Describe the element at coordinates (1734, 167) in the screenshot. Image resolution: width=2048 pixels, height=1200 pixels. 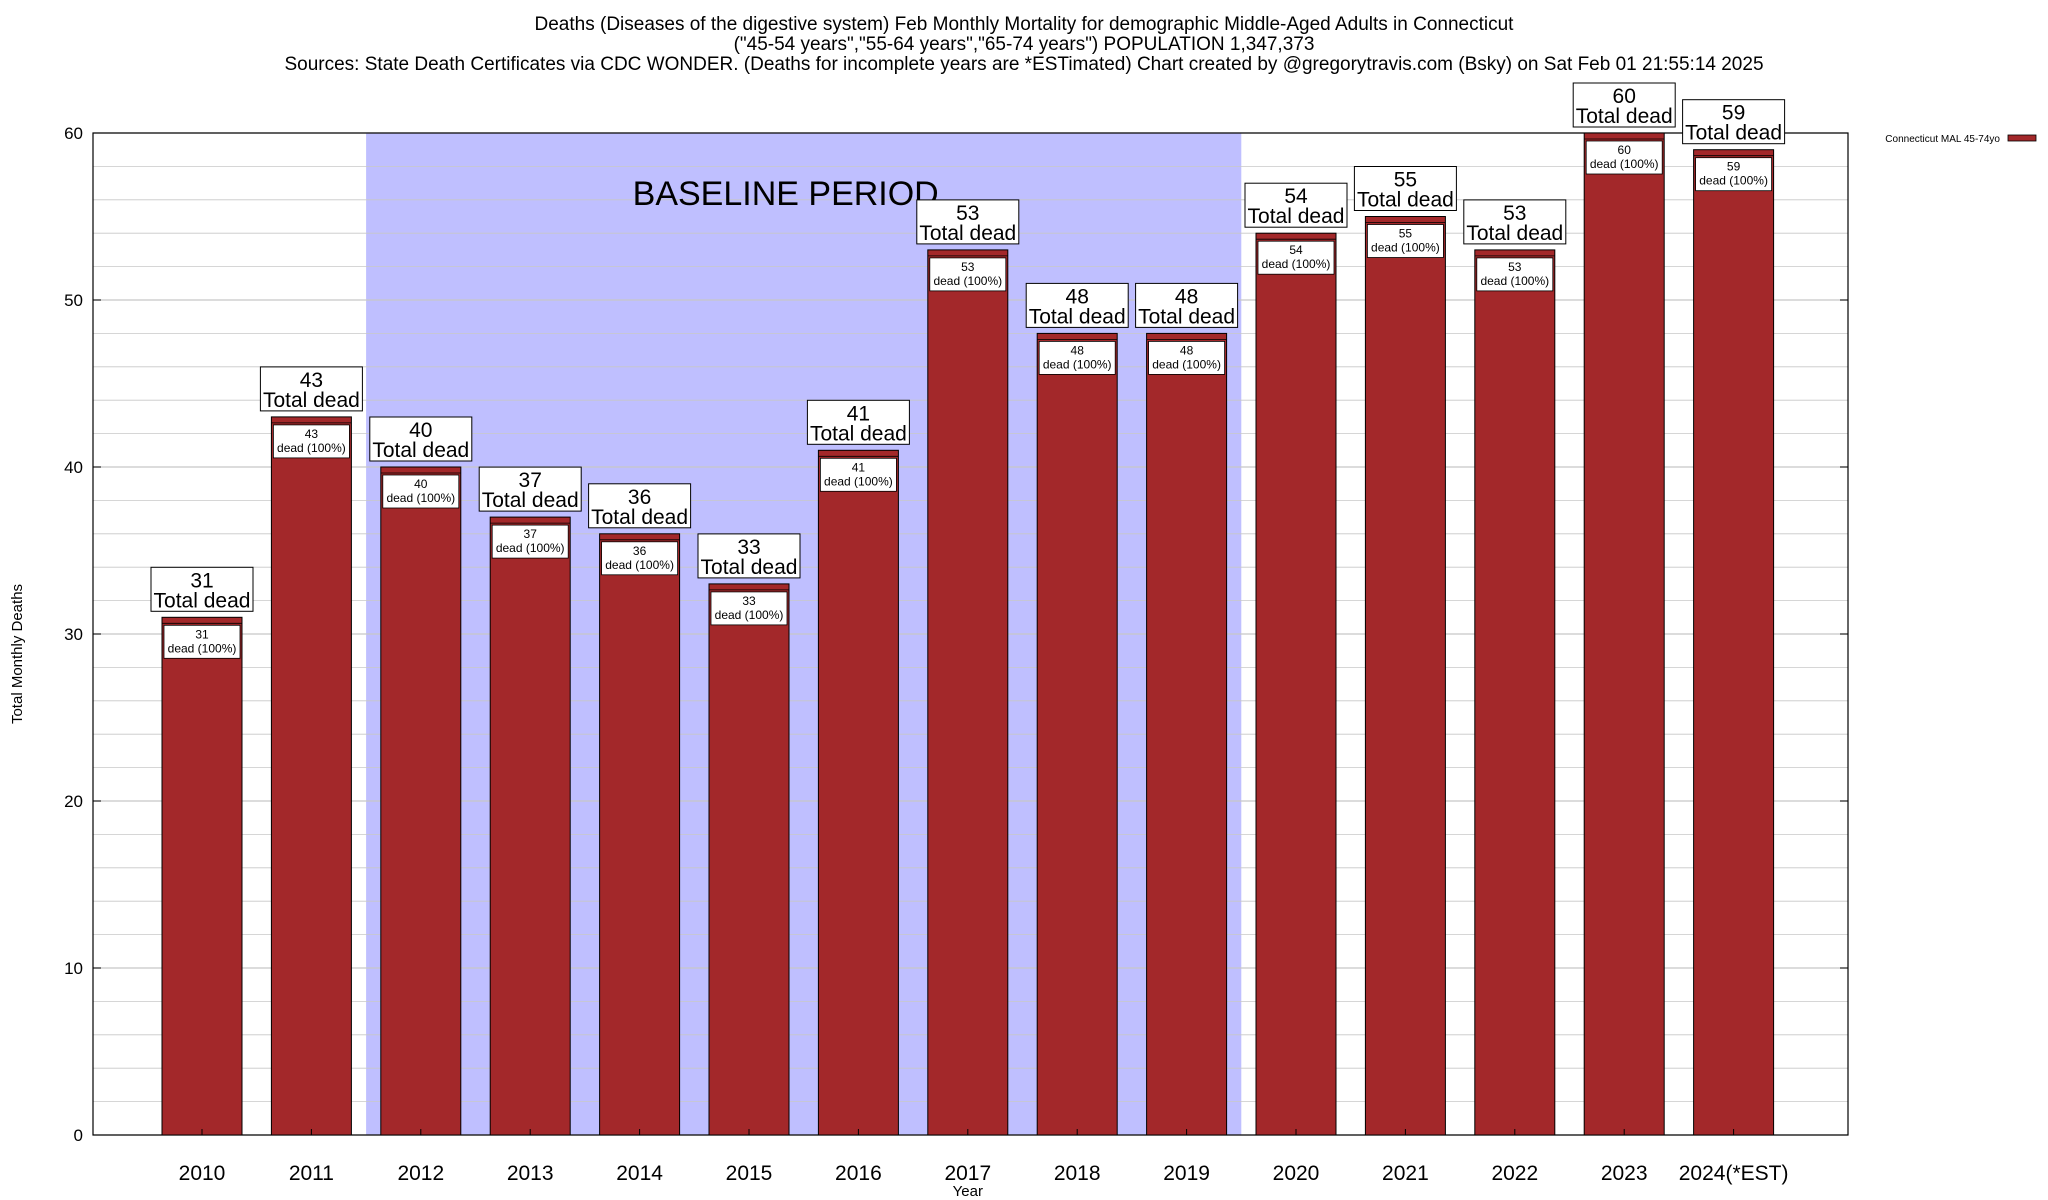
I see `bar-inner-value: 59` at that location.